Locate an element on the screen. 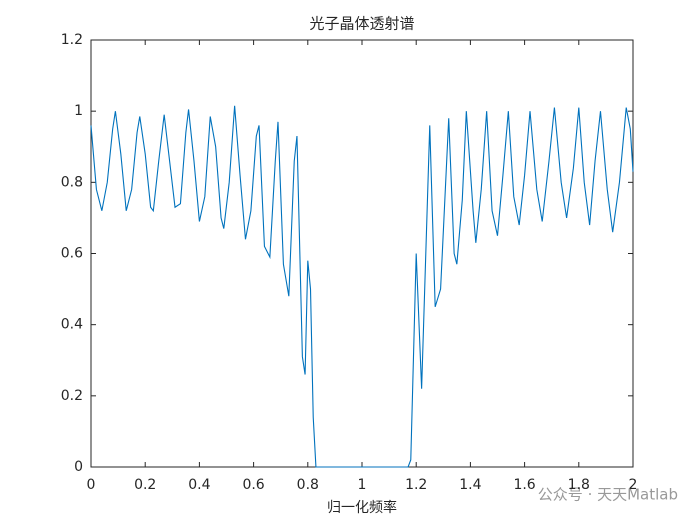  x-tick-label: 0.8 is located at coordinates (308, 485).